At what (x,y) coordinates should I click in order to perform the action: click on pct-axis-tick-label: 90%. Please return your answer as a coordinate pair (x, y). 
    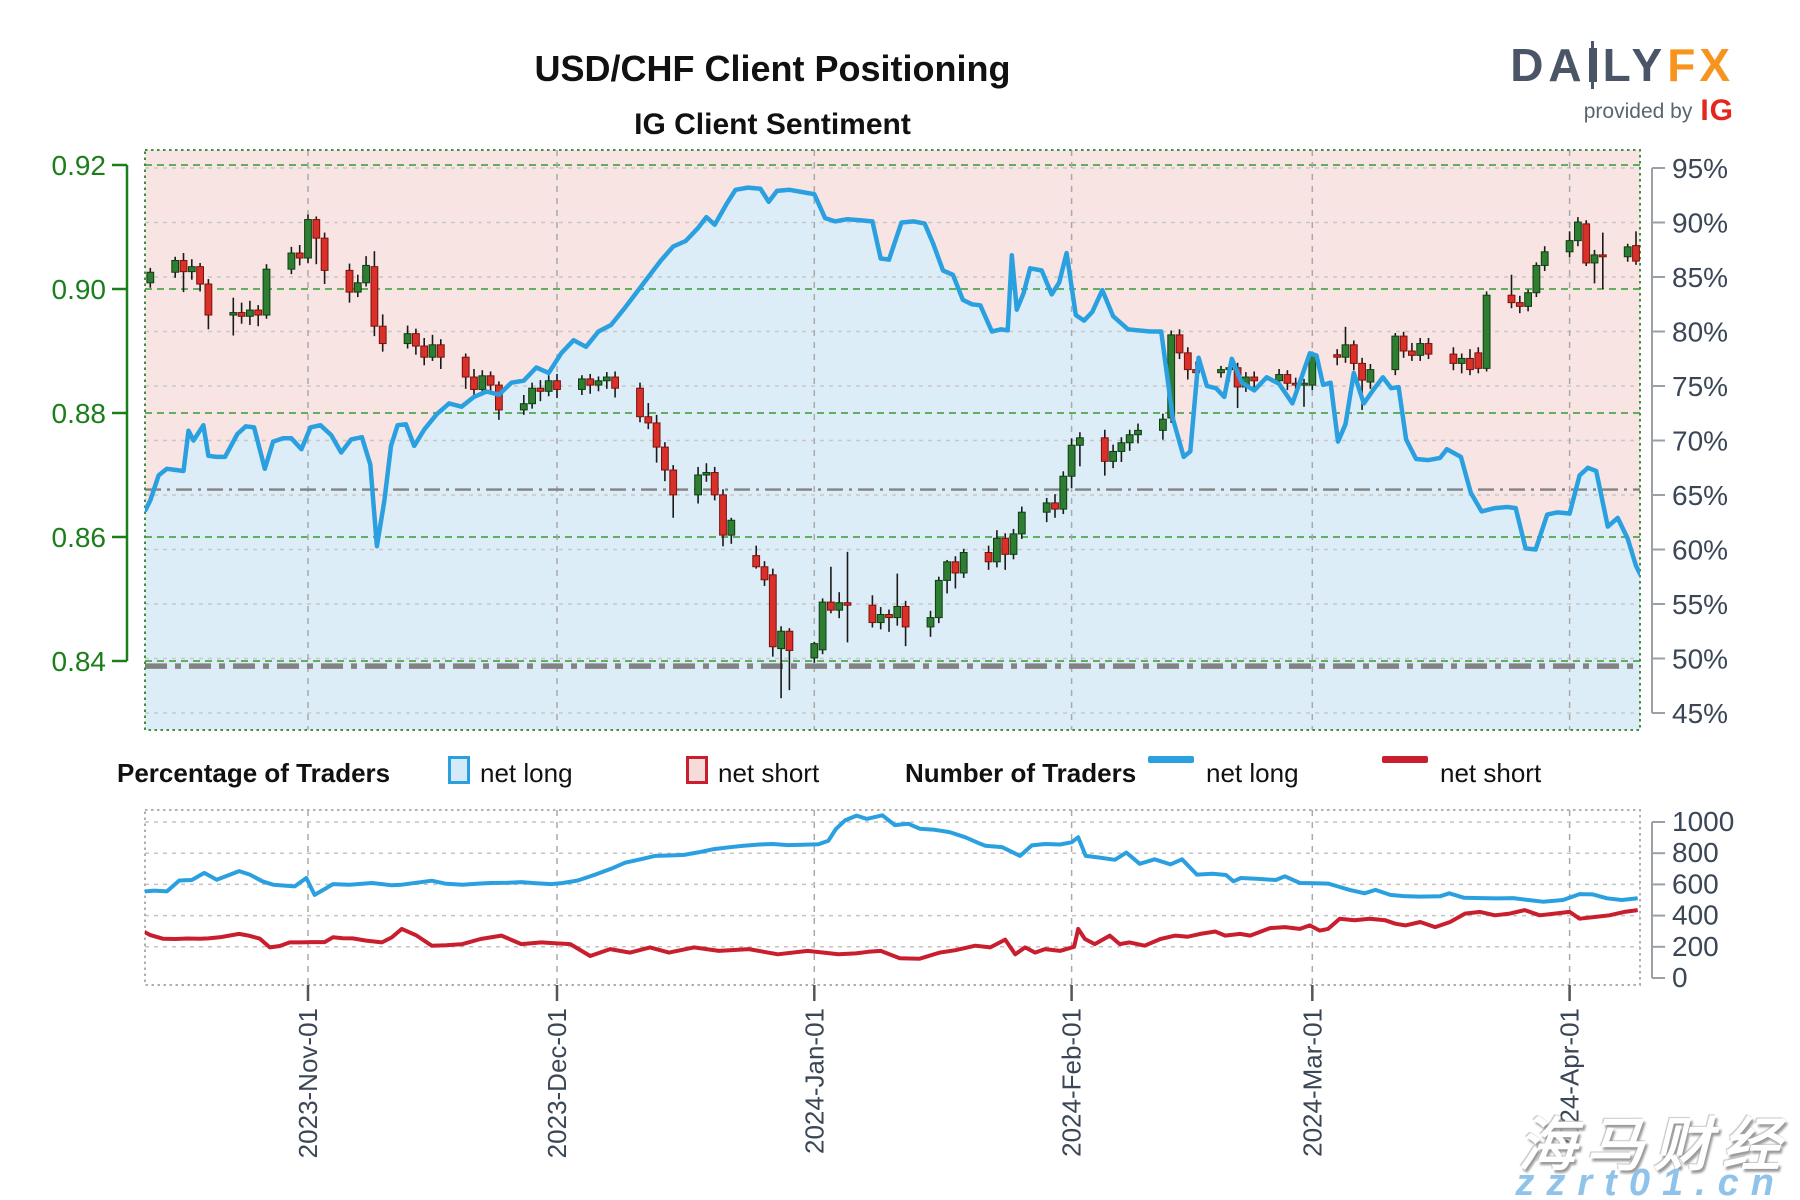
    Looking at the image, I should click on (1700, 223).